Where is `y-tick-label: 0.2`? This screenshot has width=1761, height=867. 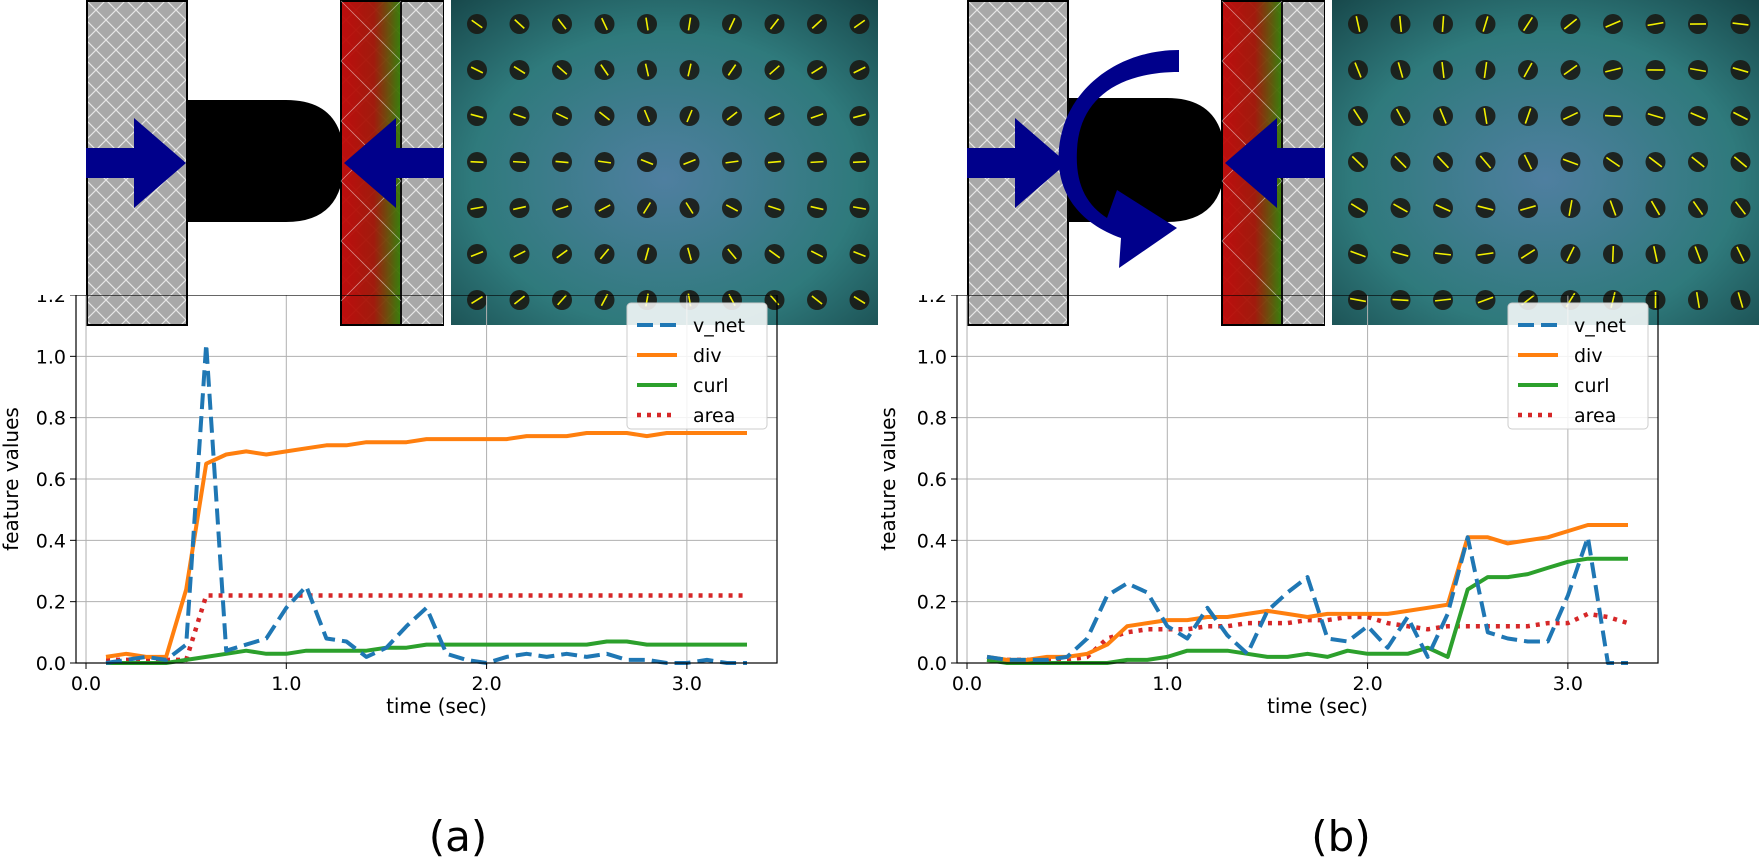 y-tick-label: 0.2 is located at coordinates (932, 603).